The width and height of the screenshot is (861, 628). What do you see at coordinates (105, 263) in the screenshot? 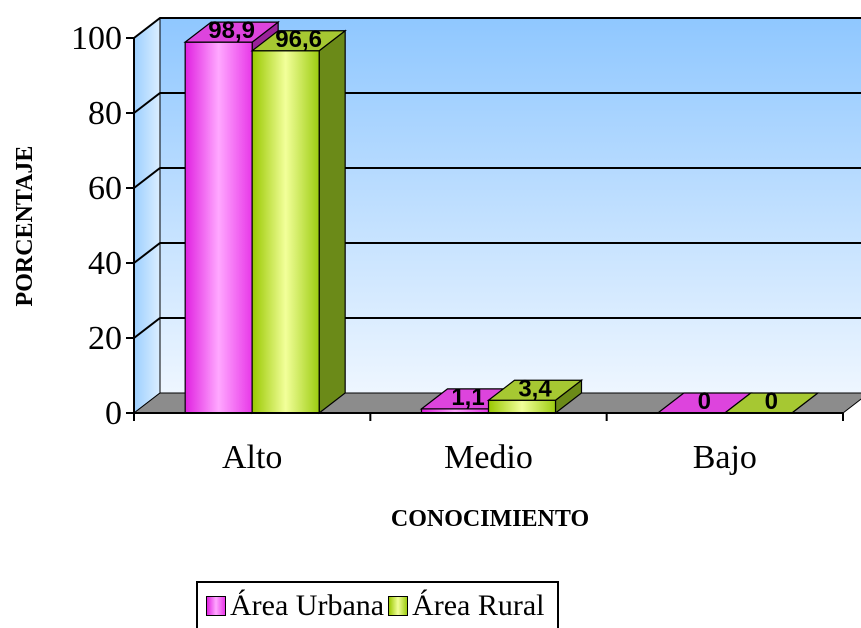
I see `y-tick-label: 40` at bounding box center [105, 263].